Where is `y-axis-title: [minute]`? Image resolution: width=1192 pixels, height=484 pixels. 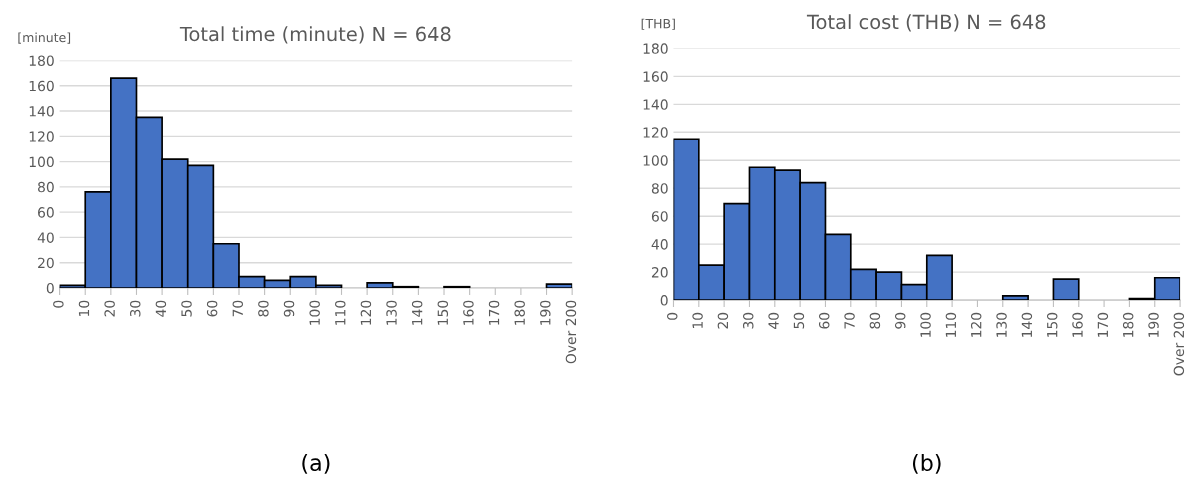 y-axis-title: [minute] is located at coordinates (44, 38).